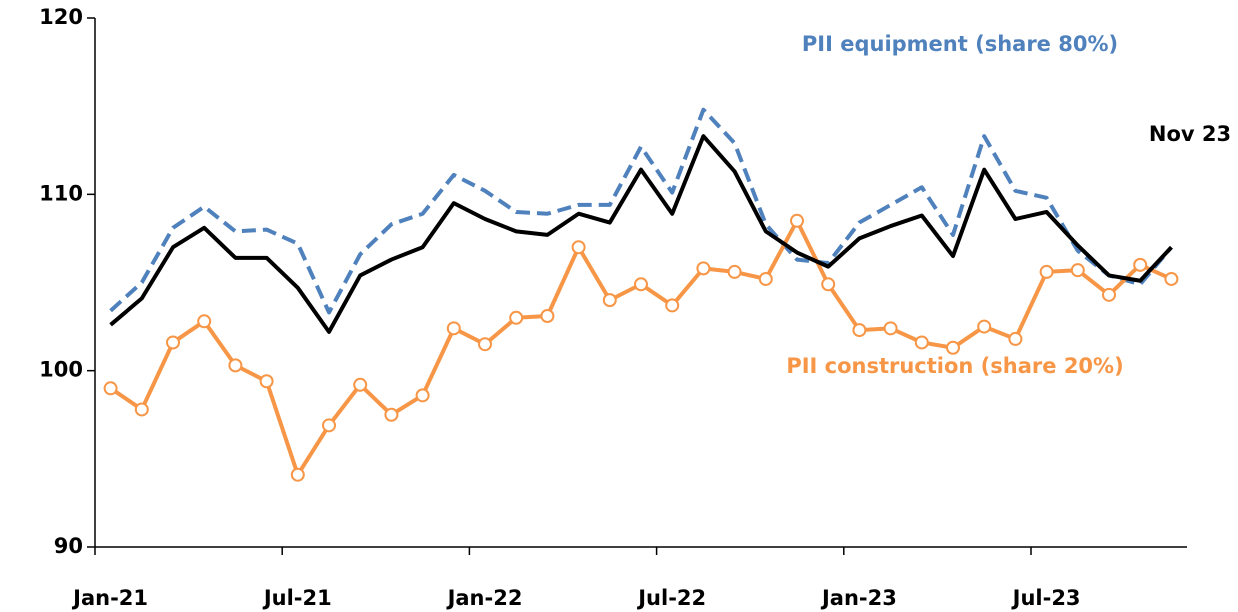 The height and width of the screenshot is (612, 1238). Describe the element at coordinates (1046, 598) in the screenshot. I see `x-tick-label: Jul-23` at that location.